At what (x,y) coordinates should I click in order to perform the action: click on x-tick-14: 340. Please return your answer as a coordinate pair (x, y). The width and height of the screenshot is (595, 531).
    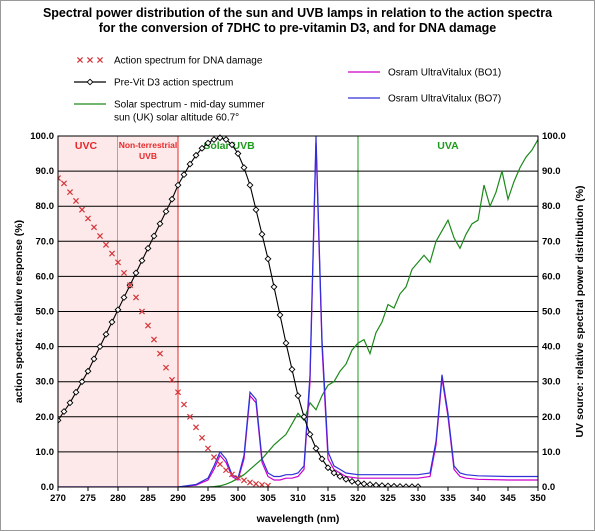
    Looking at the image, I should click on (478, 498).